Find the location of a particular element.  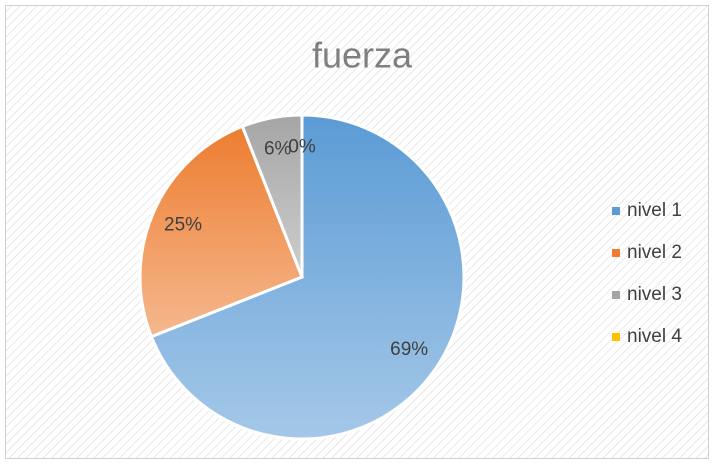

legend-label: nivel 2 is located at coordinates (654, 252).